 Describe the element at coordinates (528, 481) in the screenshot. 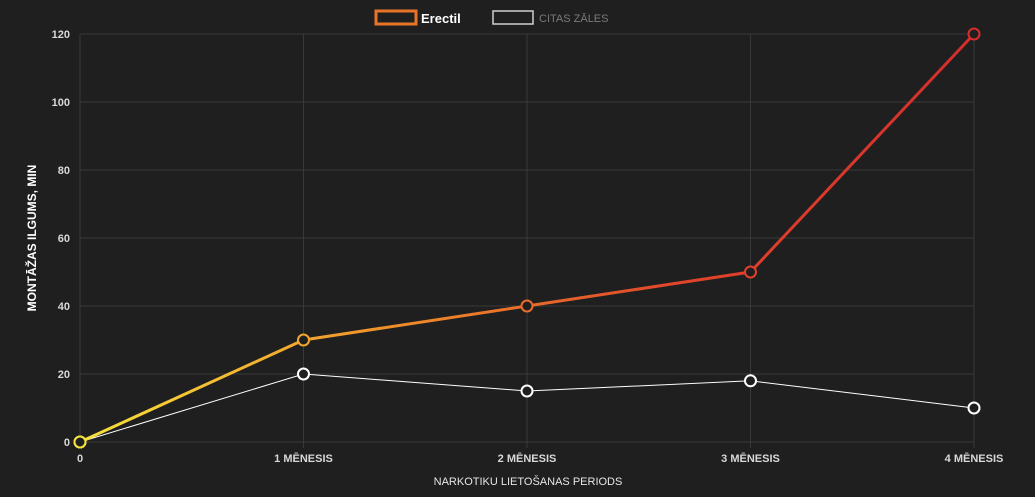

I see `x-axis-title: NARKOTIKU LIETOŠANAS PERIODS` at that location.